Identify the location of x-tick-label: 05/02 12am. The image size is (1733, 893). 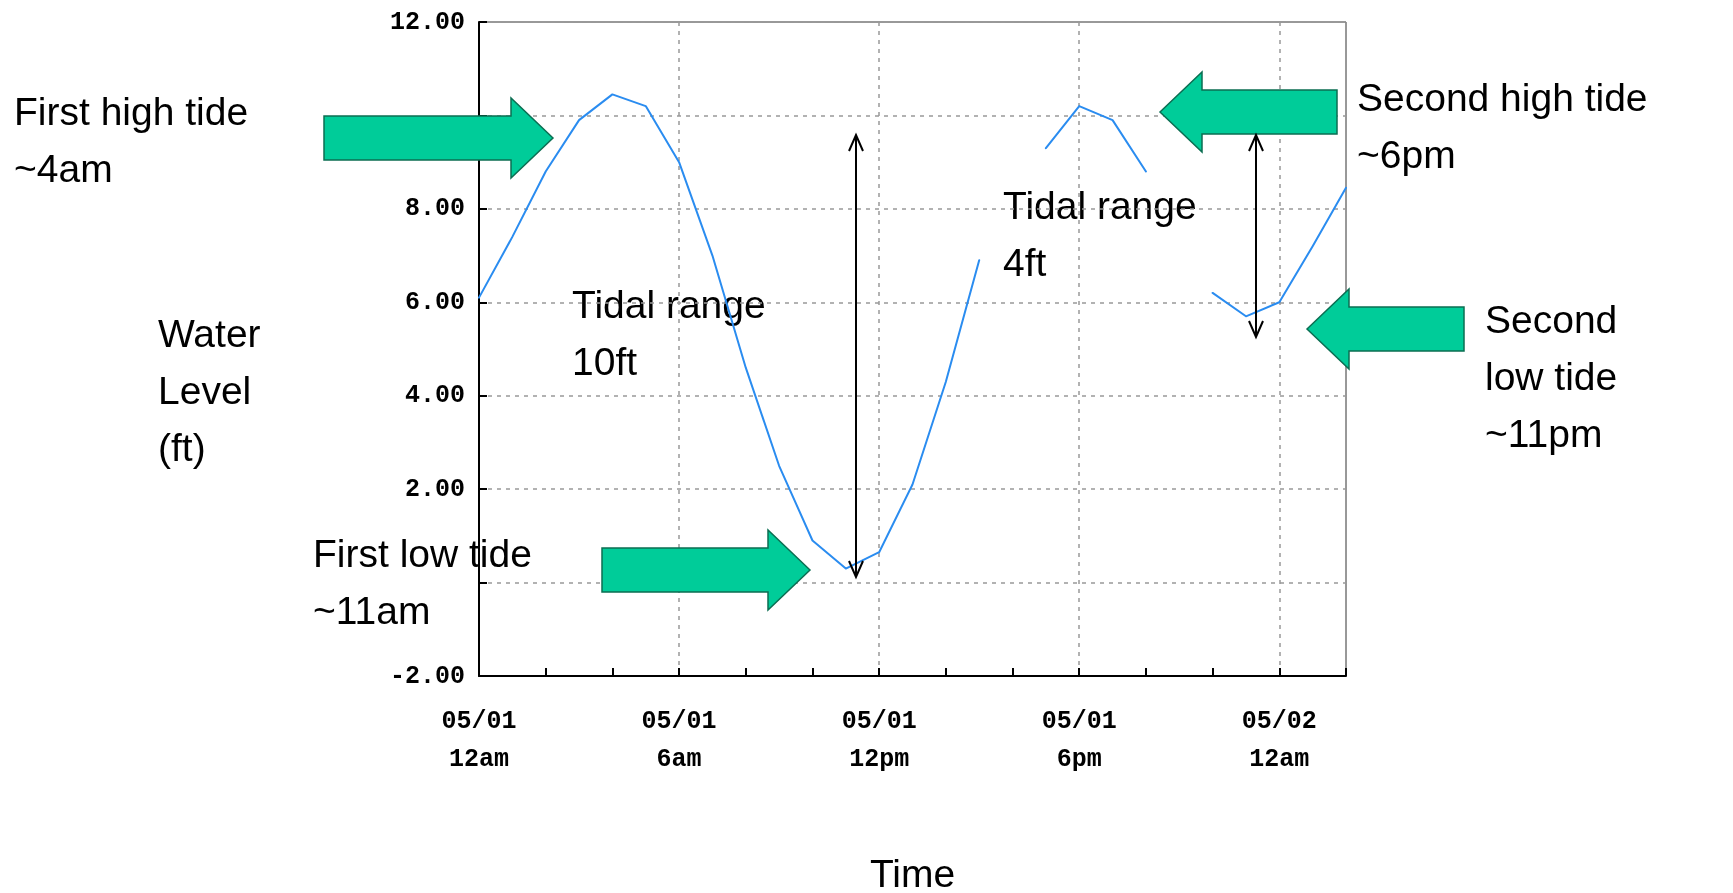
(1279, 740).